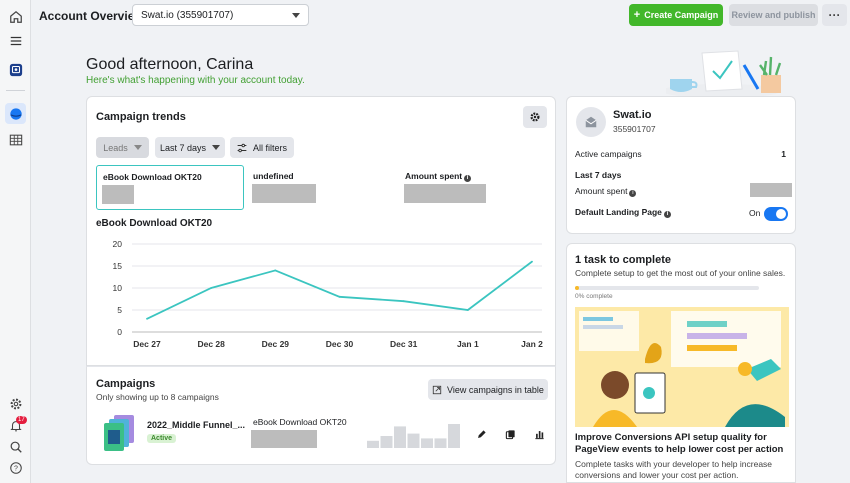 The width and height of the screenshot is (850, 483). I want to click on all-filters-label: All filters, so click(269, 147).